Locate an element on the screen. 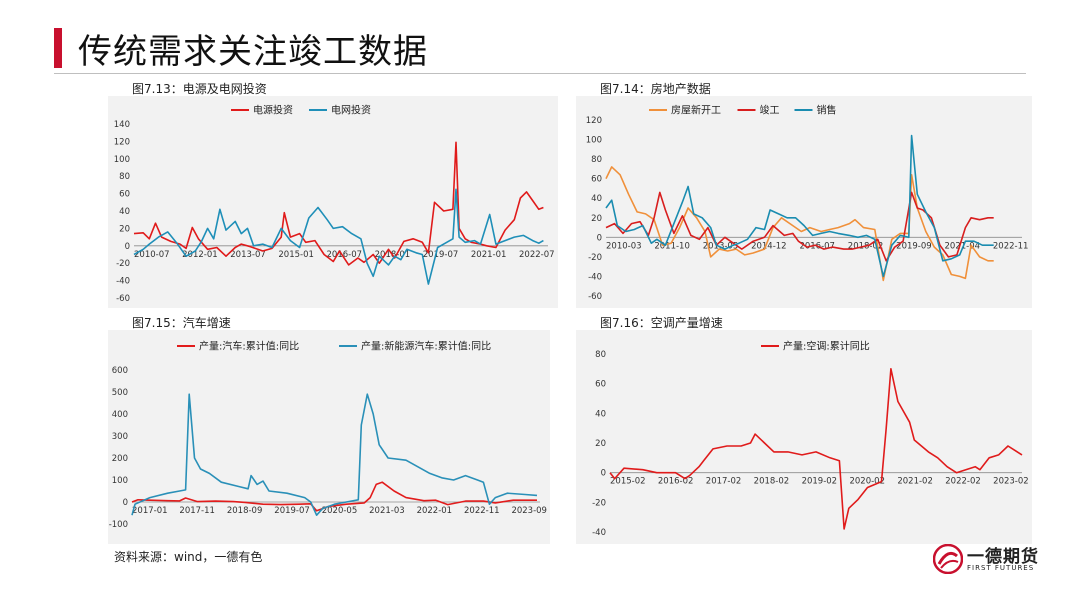 The height and width of the screenshot is (608, 1080). x-tick-label: 2019-09 is located at coordinates (914, 246).